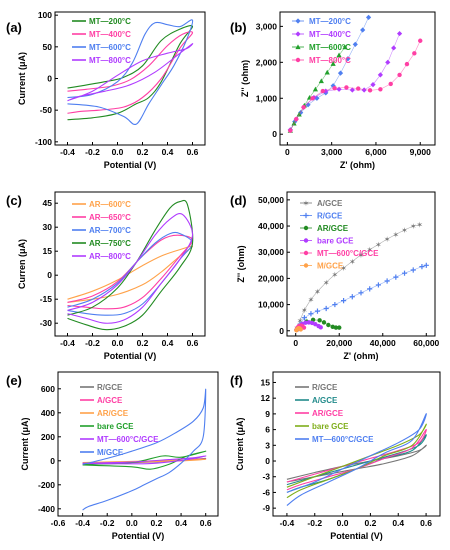  I want to click on legend-label-5: M/GCE, so click(110, 452).